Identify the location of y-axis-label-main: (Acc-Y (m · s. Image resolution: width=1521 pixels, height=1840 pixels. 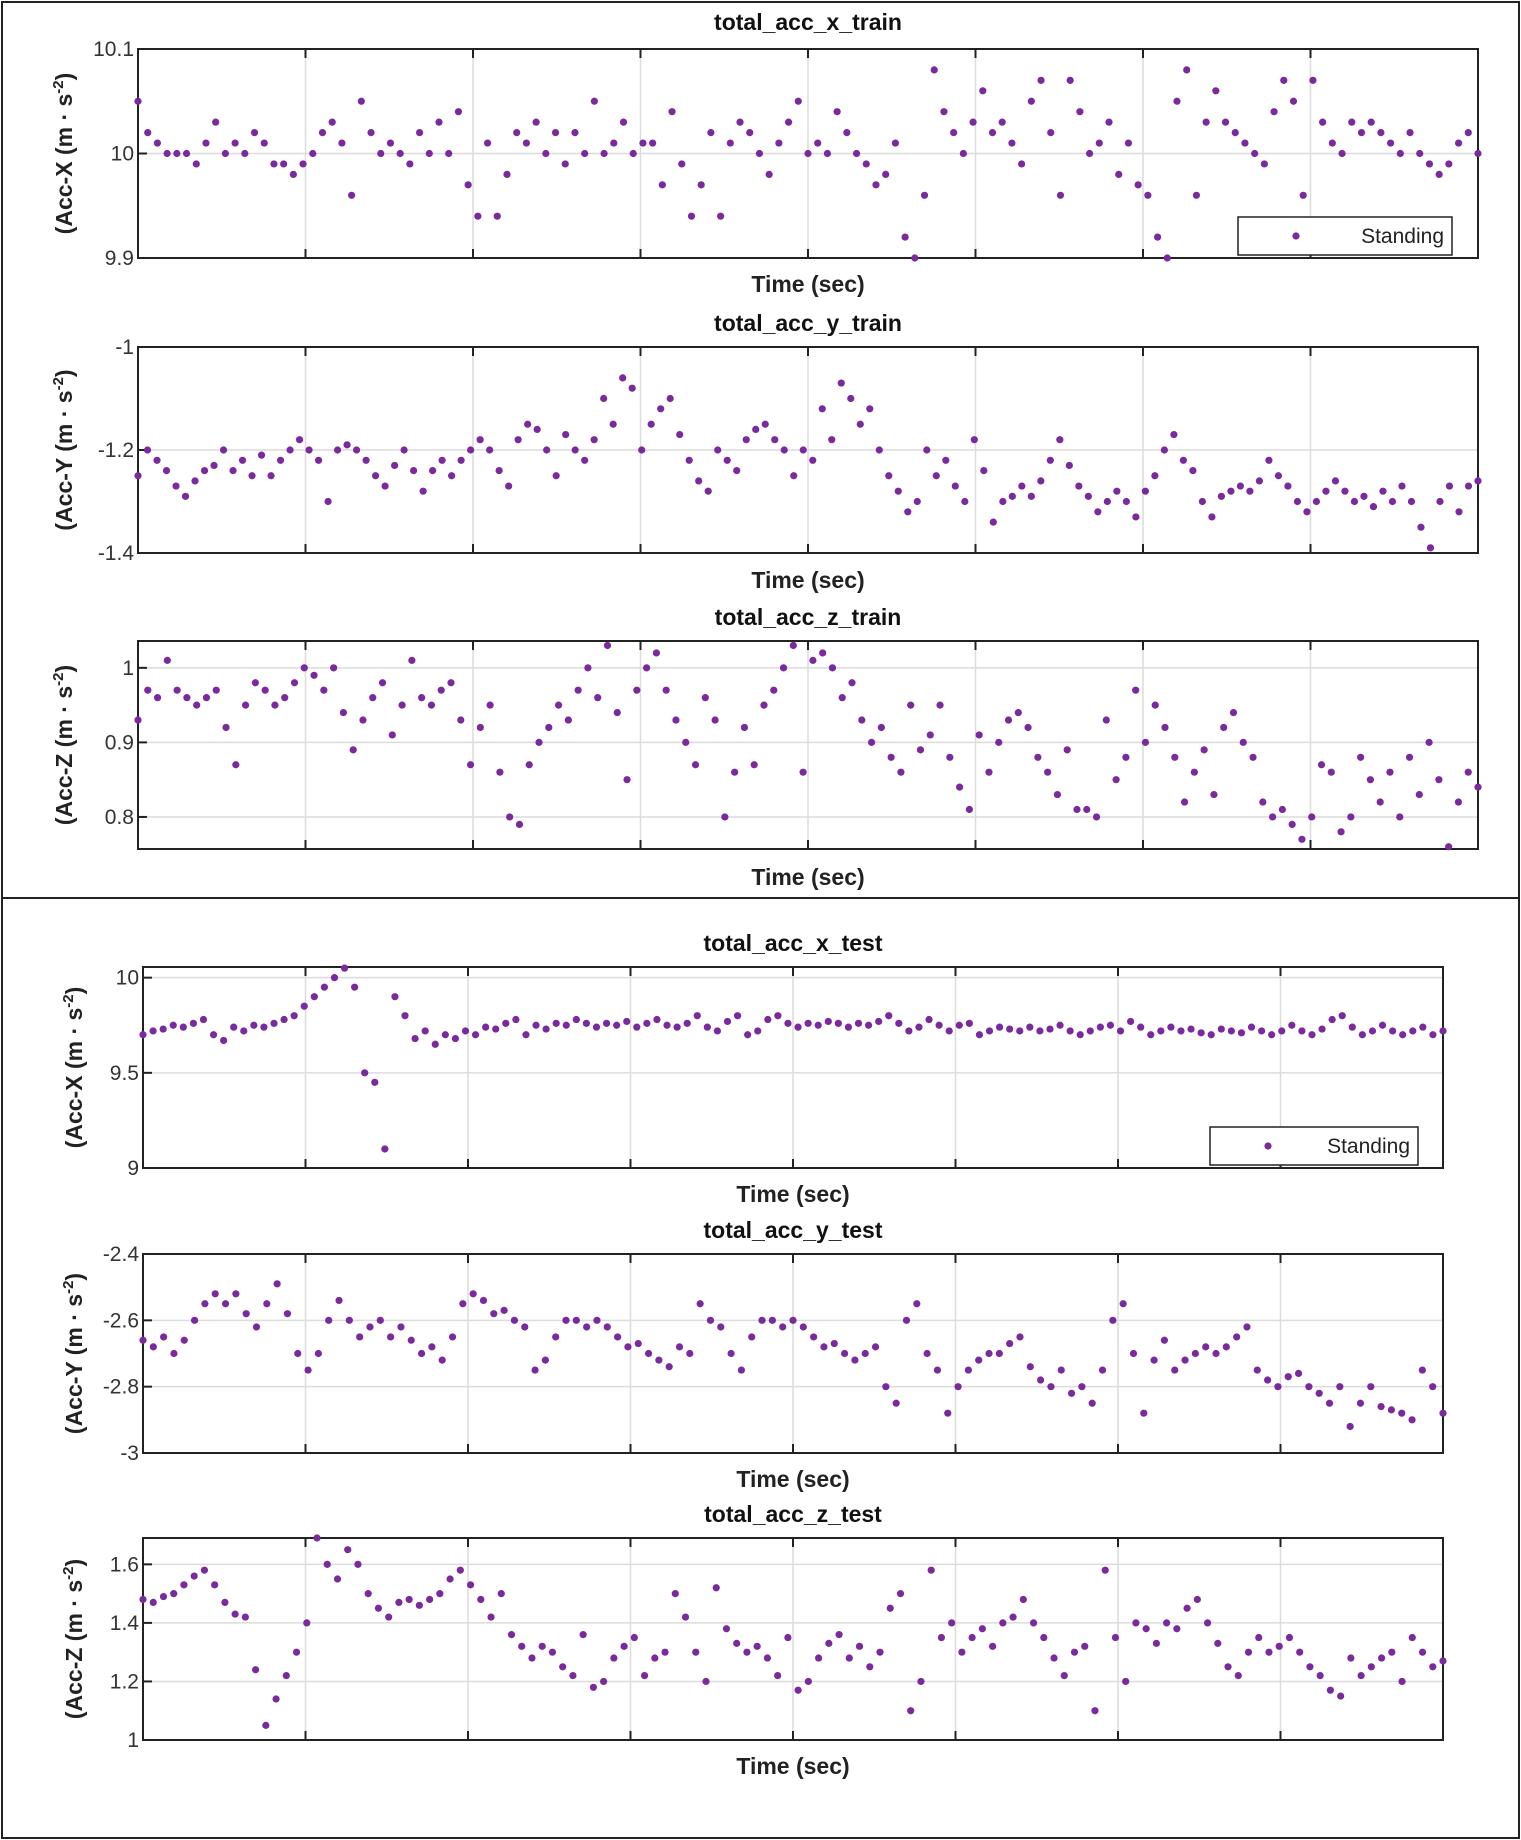
(74, 1364).